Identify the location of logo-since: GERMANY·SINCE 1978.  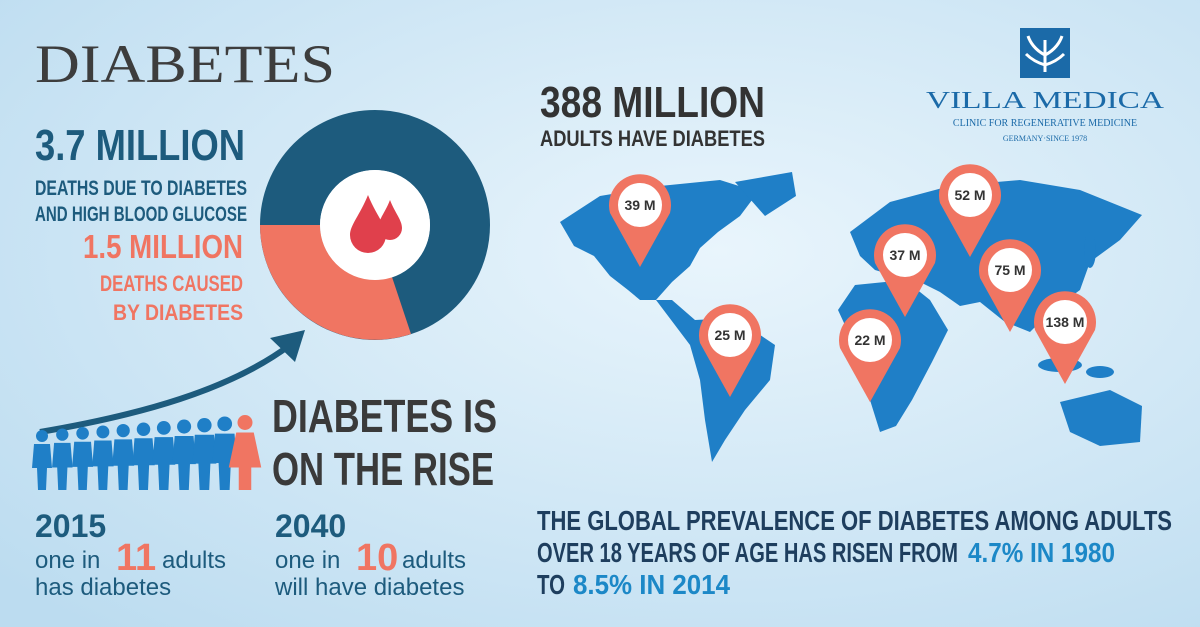
(1045, 138).